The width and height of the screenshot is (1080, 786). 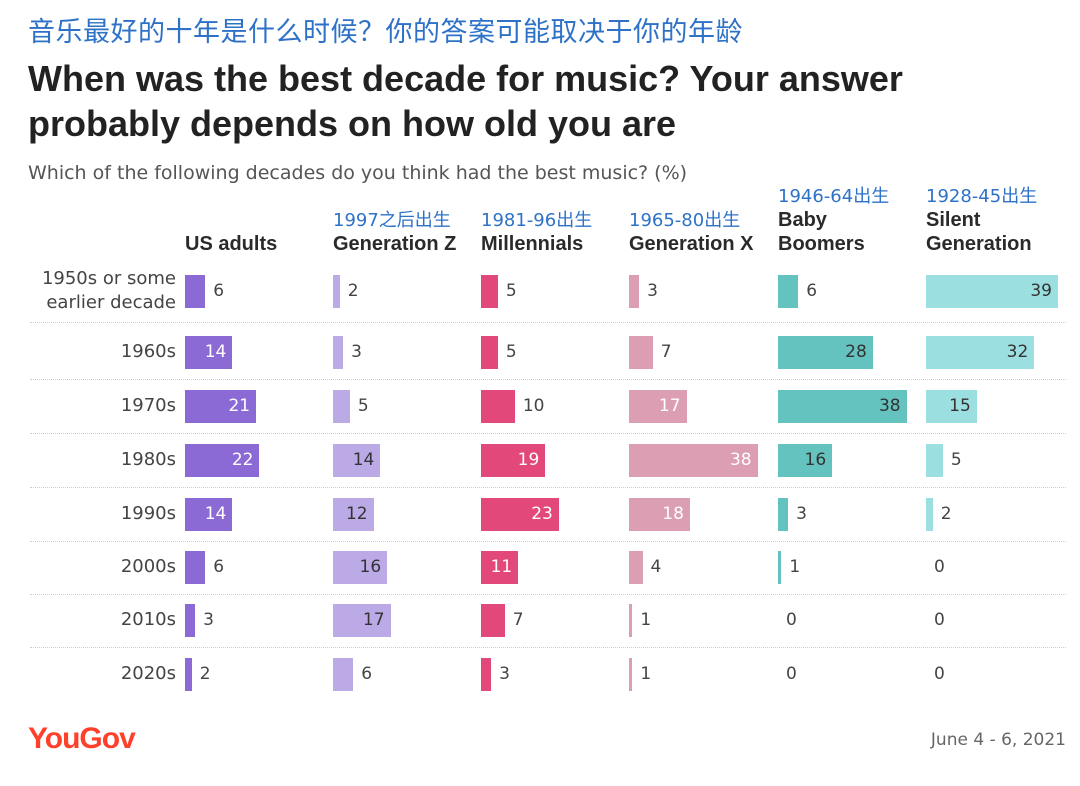 I want to click on column-generation-name: US adults, so click(x=231, y=244).